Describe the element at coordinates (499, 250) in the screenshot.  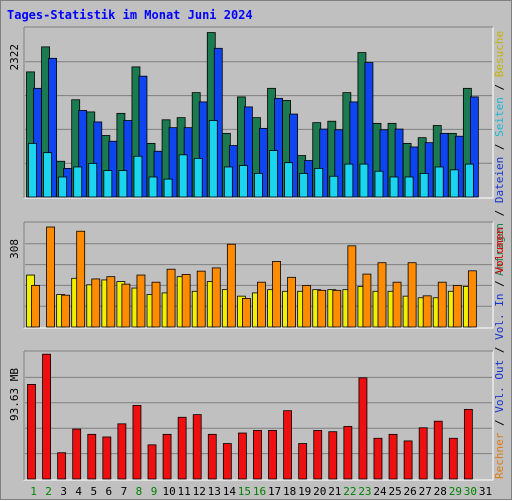
I see `legend-item: Volumen` at that location.